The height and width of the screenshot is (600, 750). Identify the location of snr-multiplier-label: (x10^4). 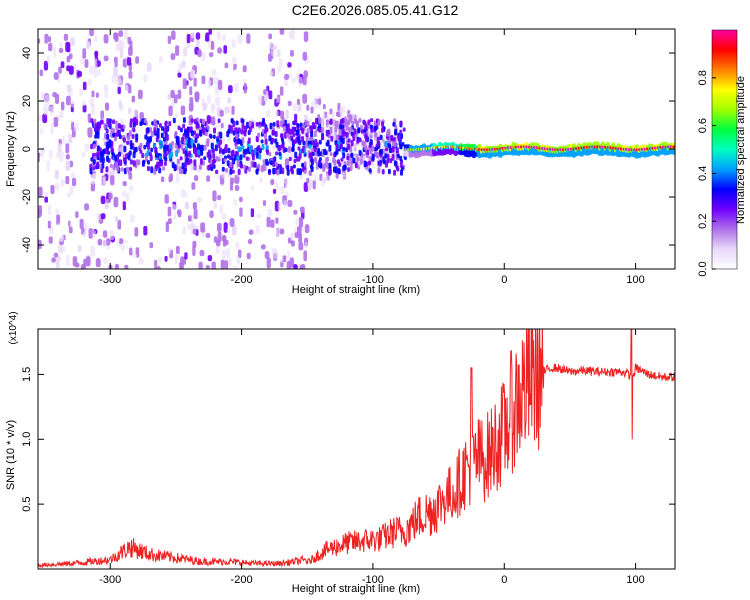
(13, 327).